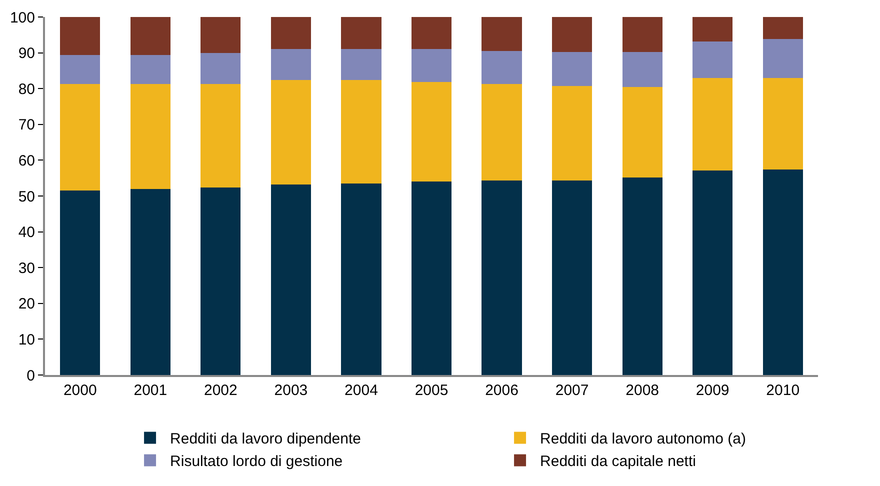 This screenshot has width=880, height=486. Describe the element at coordinates (80, 390) in the screenshot. I see `x-tick-label: 2000` at that location.